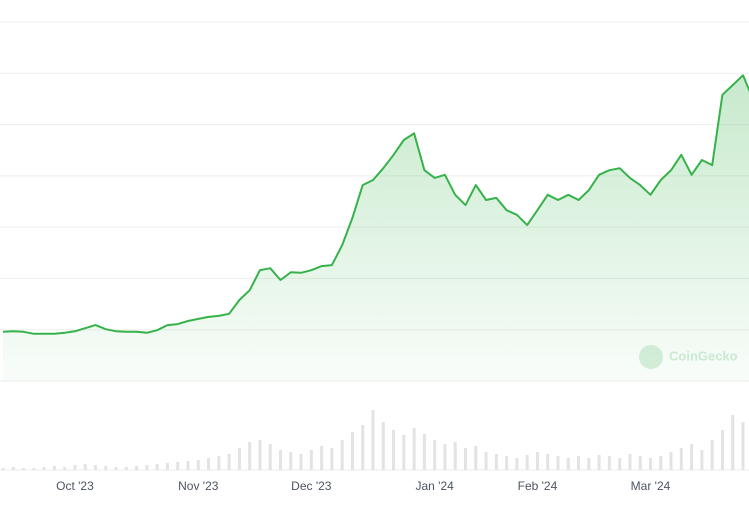 This screenshot has width=749, height=507. I want to click on x-tick-label: Mar '24, so click(651, 486).